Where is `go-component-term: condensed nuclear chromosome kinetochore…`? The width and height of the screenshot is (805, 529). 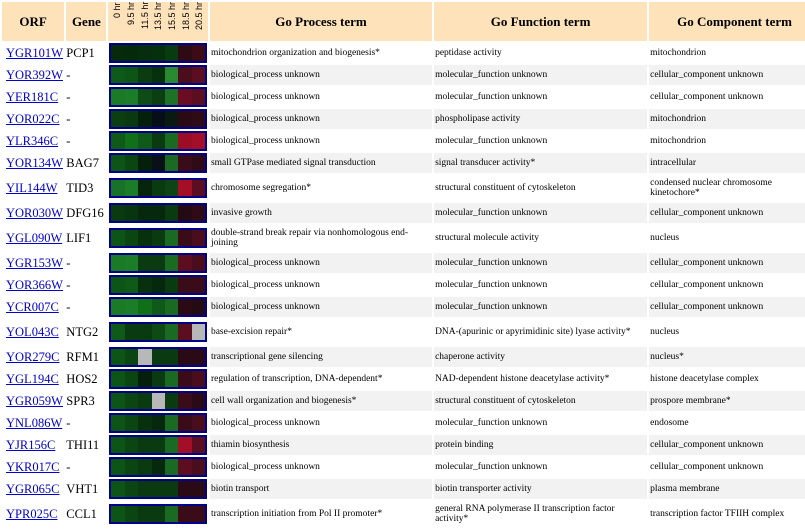 go-component-term: condensed nuclear chromosome kinetochore… is located at coordinates (711, 188).